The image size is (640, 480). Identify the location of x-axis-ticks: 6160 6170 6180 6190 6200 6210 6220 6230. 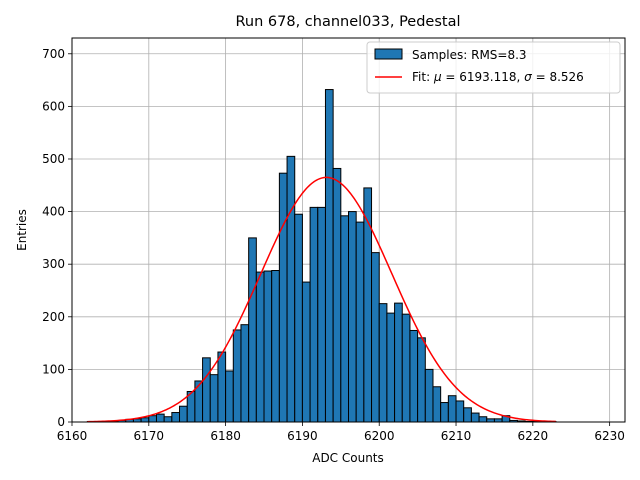
(341, 432).